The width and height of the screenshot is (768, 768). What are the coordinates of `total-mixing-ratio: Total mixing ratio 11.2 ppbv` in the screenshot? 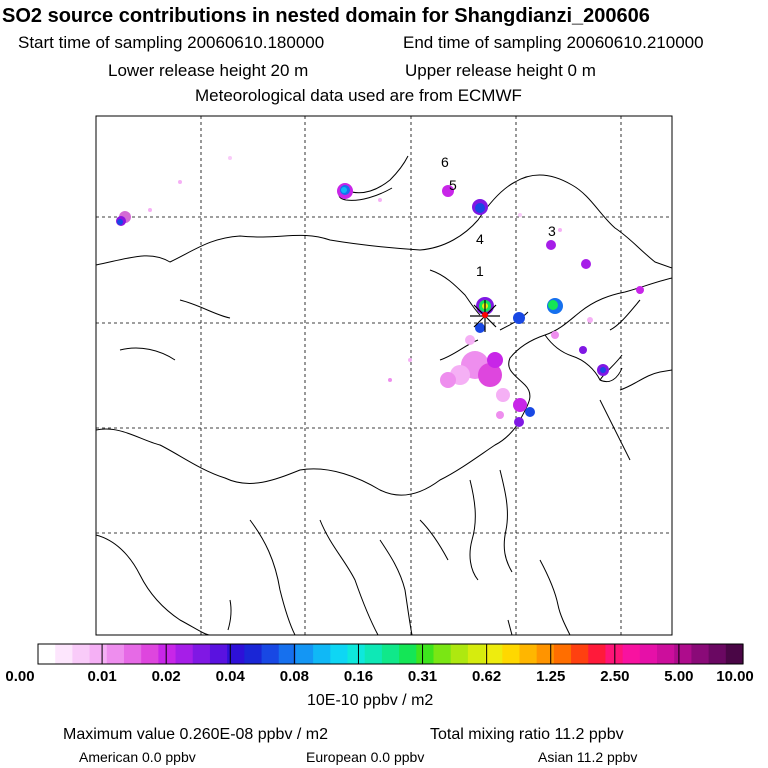 It's located at (527, 734).